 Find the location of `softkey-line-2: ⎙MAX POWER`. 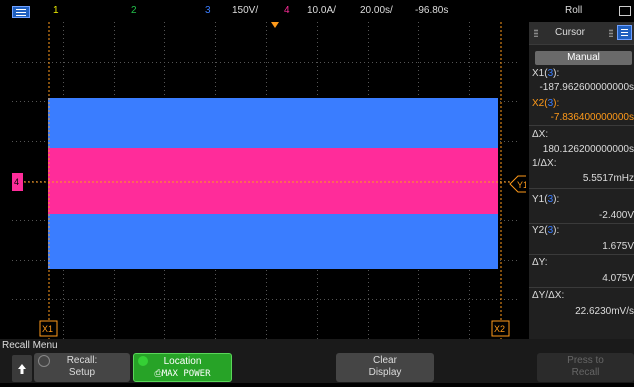

softkey-line-2: ⎙MAX POWER is located at coordinates (182, 374).